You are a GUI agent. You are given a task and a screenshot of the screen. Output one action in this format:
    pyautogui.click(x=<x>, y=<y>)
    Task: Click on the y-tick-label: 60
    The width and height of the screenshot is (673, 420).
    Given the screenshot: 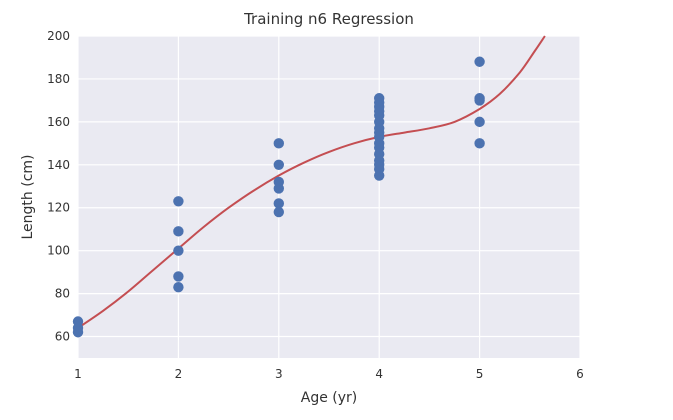 What is the action you would take?
    pyautogui.click(x=62, y=337)
    